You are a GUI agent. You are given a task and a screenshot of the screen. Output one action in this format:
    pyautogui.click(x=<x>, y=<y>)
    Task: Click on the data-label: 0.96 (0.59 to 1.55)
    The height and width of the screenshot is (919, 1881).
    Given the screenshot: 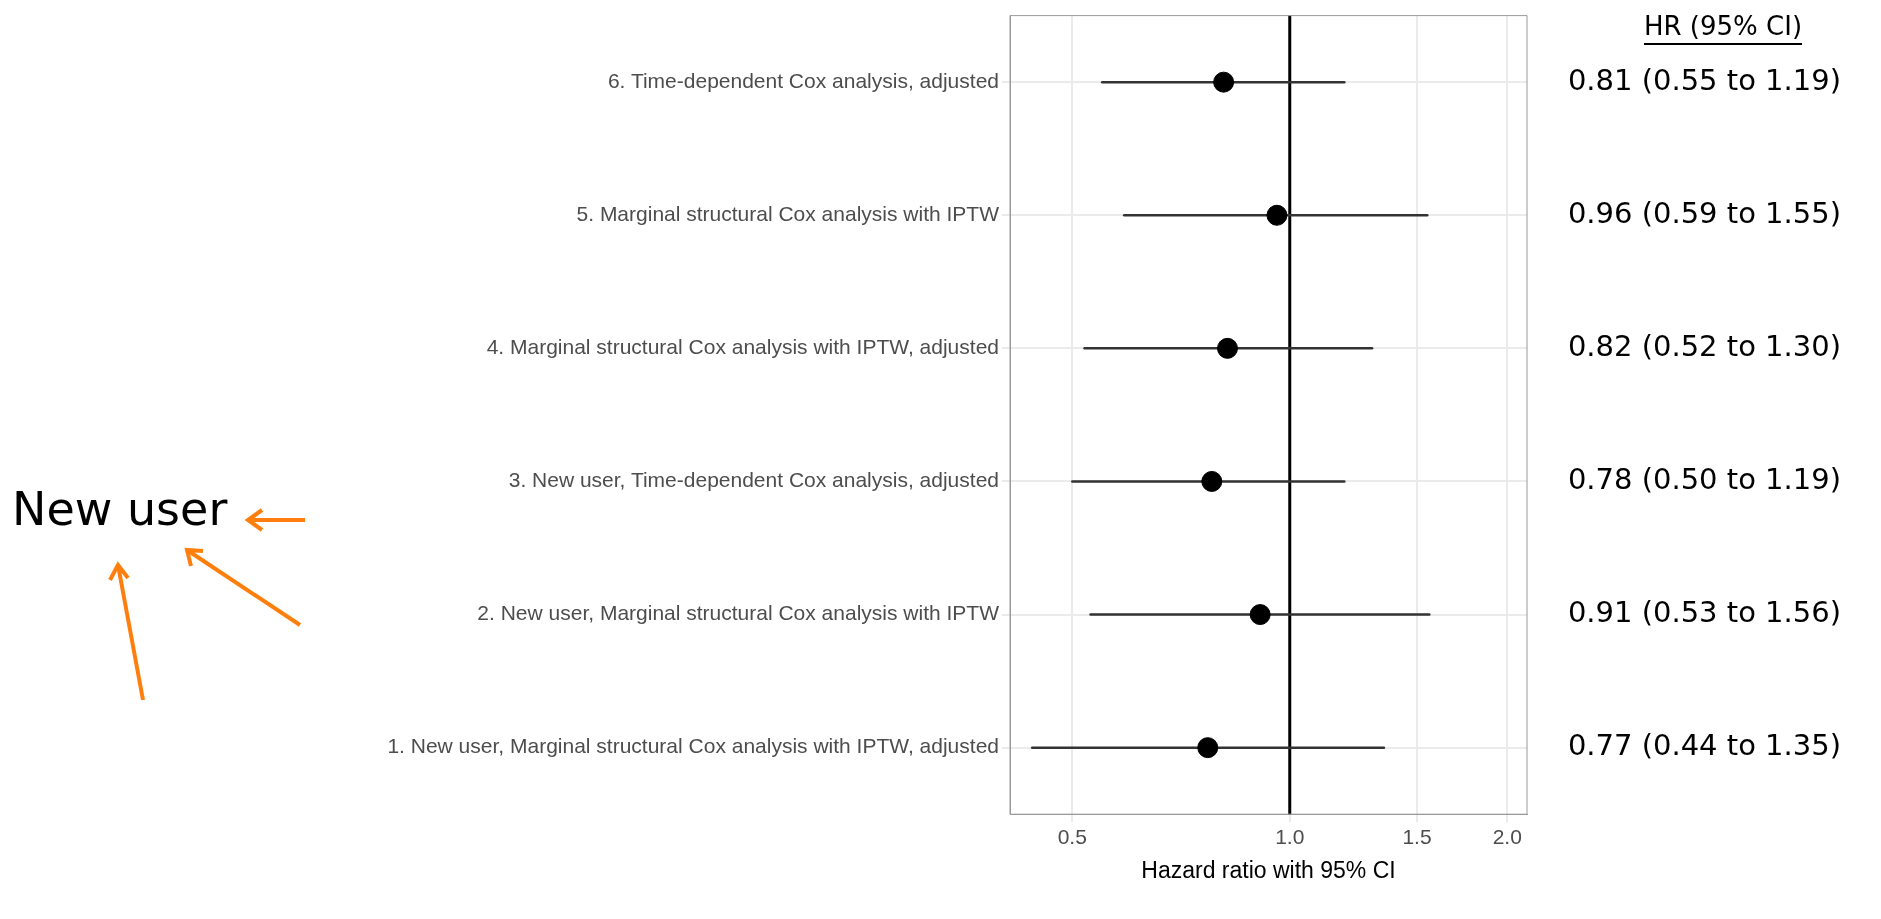 What is the action you would take?
    pyautogui.click(x=1704, y=212)
    